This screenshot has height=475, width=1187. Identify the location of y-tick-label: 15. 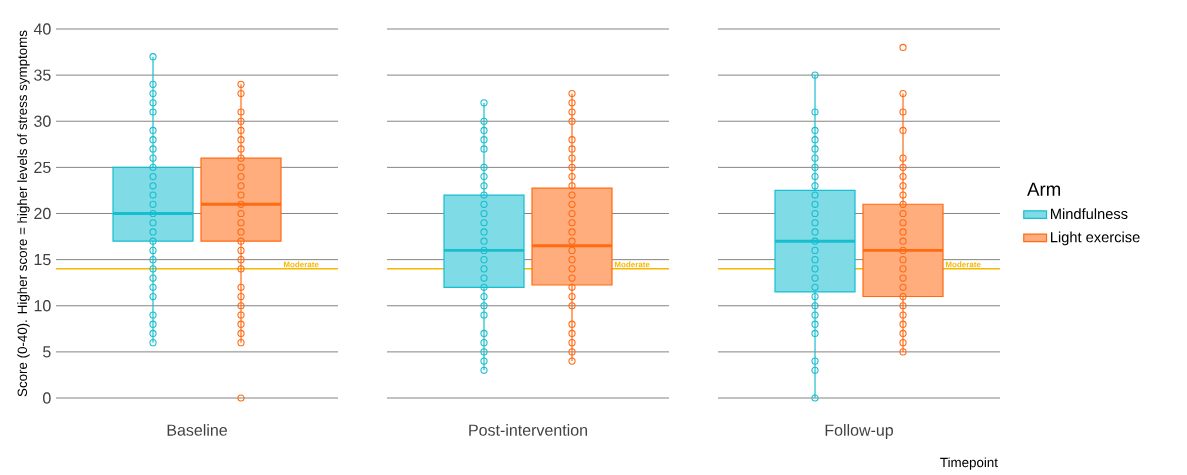
(42, 260).